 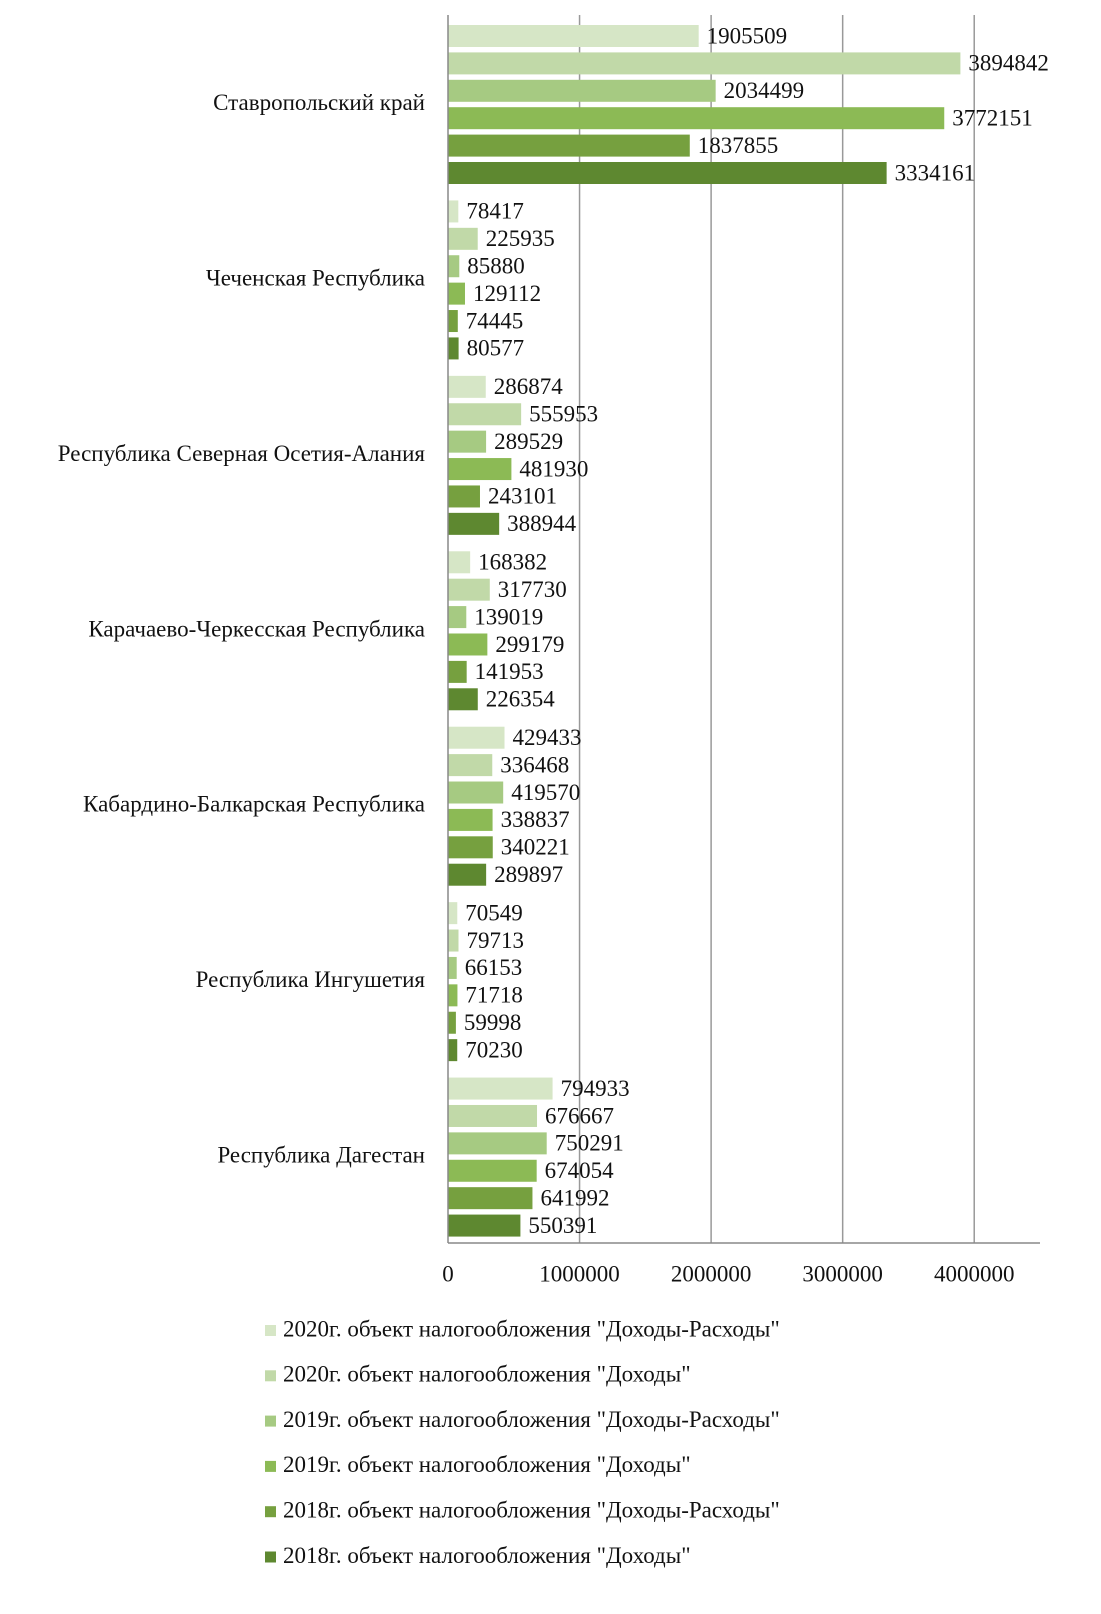 What do you see at coordinates (508, 616) in the screenshot?
I see `data-label: 139019` at bounding box center [508, 616].